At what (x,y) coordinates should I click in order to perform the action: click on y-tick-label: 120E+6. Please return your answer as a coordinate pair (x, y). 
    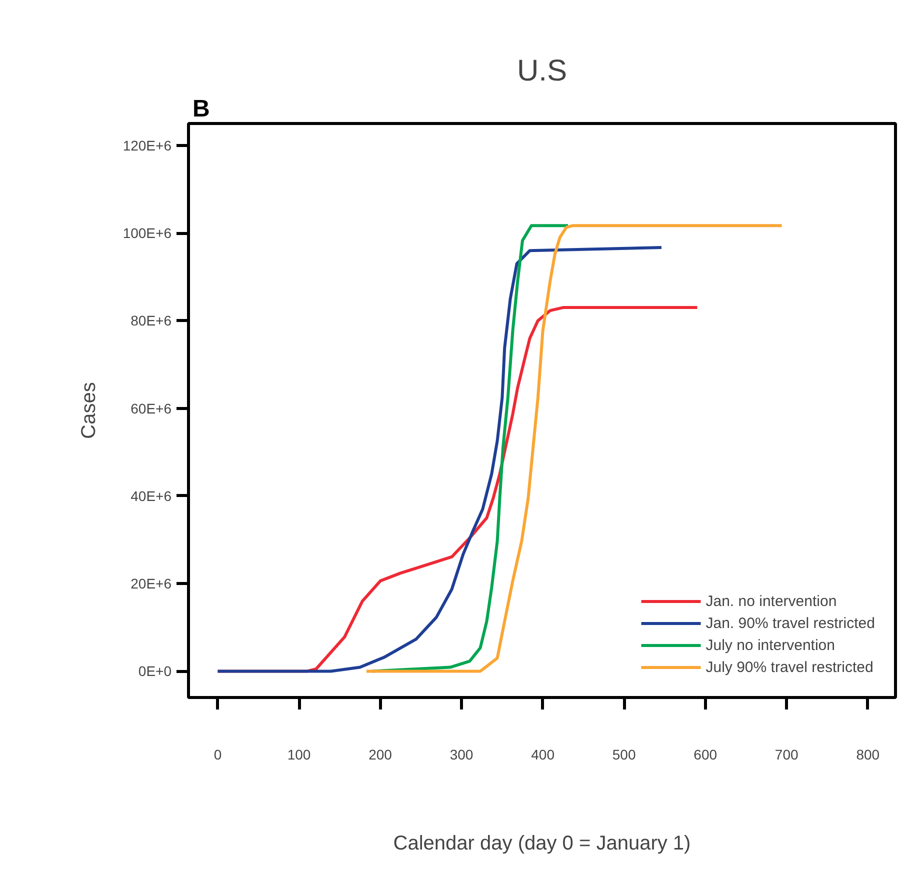
    Looking at the image, I should click on (147, 145).